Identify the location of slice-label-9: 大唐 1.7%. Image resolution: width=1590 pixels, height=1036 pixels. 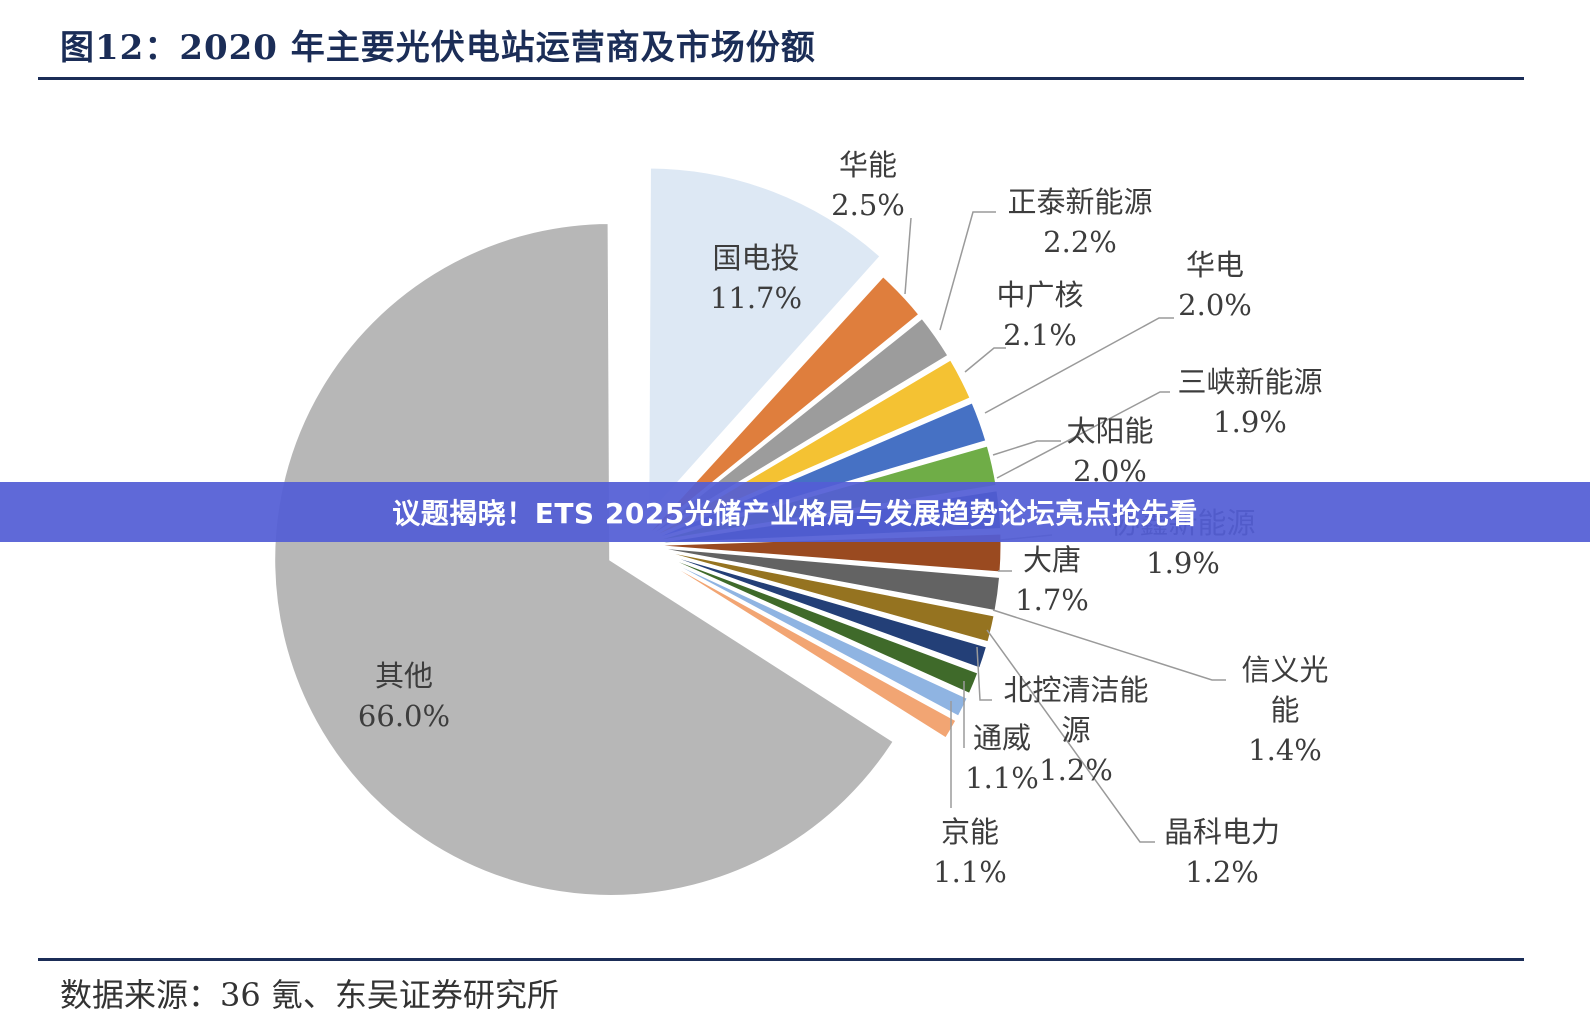
(1052, 580).